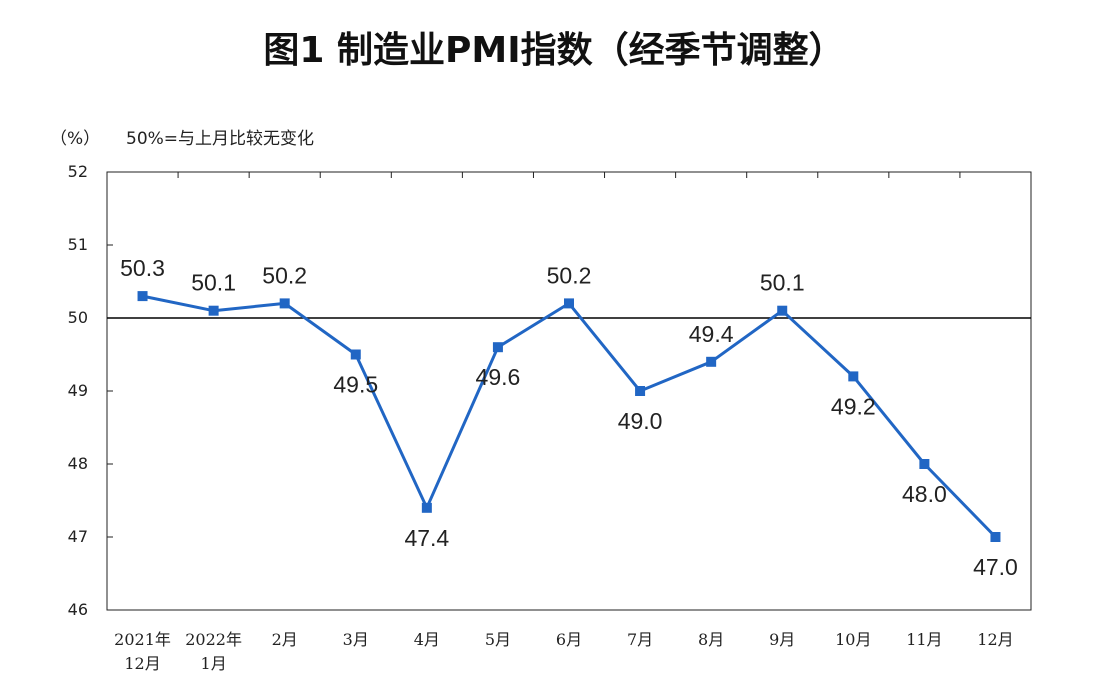 Image resolution: width=1108 pixels, height=698 pixels. I want to click on y-tick-label: 47, so click(78, 536).